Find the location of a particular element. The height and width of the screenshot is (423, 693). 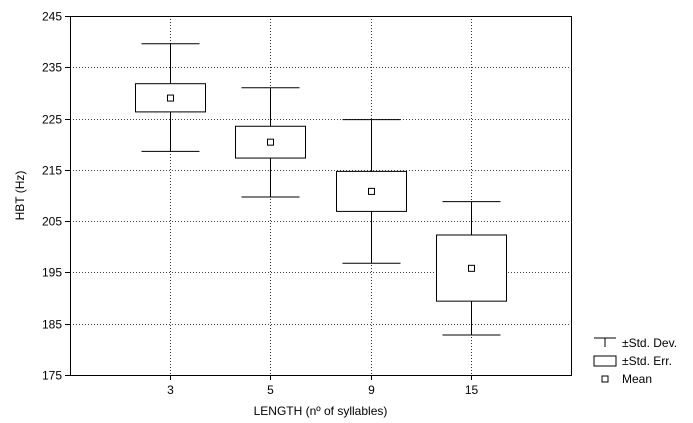

legend-label: ±Std. Dev. is located at coordinates (649, 343).